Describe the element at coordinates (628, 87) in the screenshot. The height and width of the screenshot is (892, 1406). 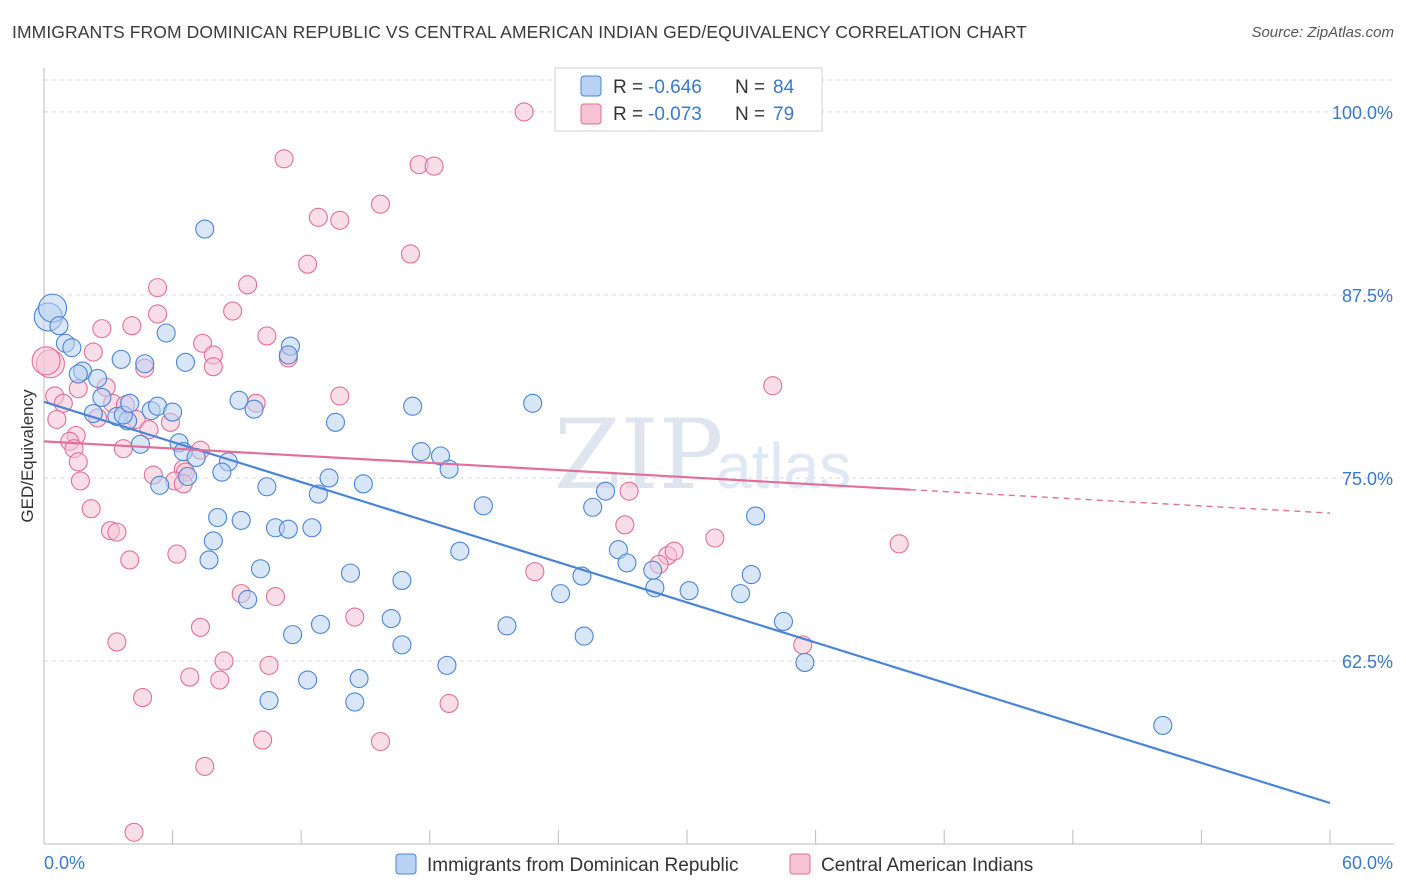
I see `legend-r-label-1: R =` at that location.